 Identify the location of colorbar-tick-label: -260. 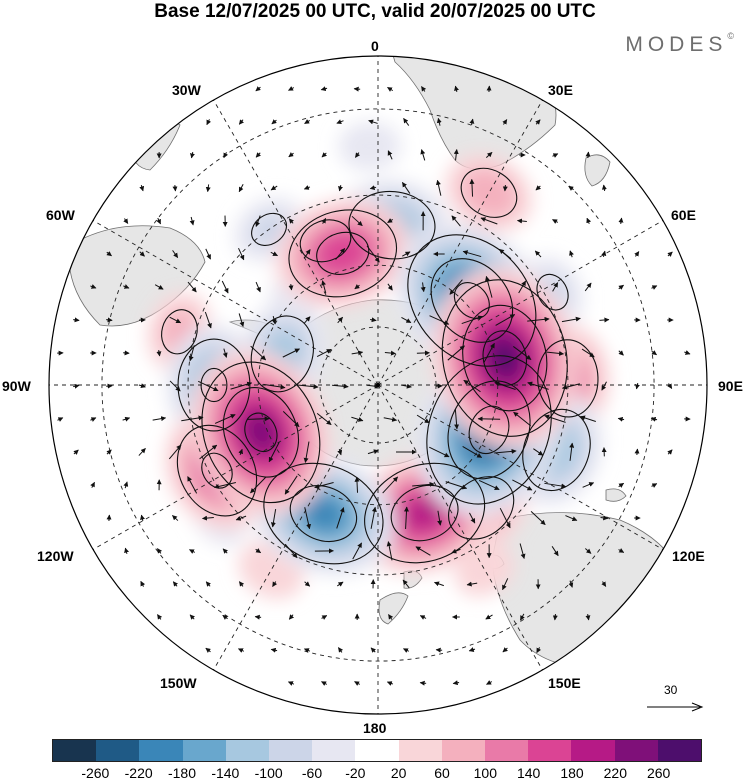
(95, 773).